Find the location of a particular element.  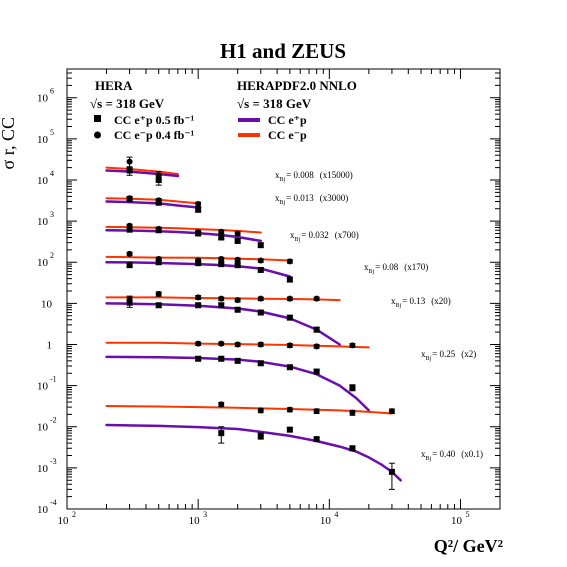

bin-label-scale: (x0.1) is located at coordinates (472, 454).